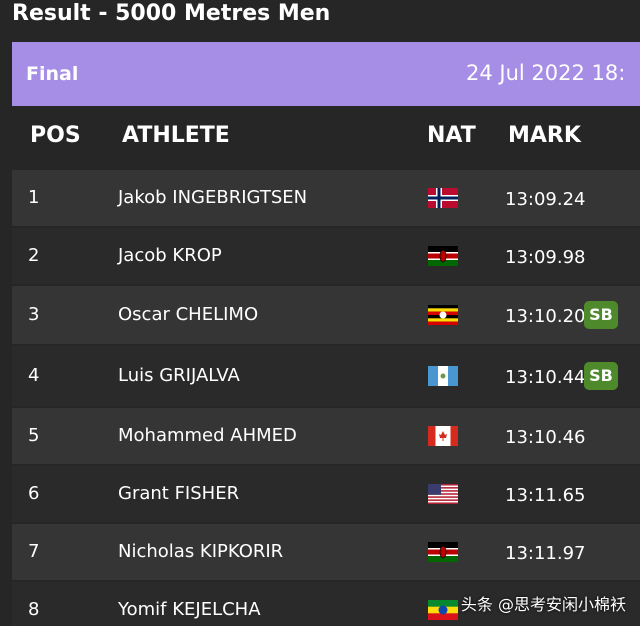  What do you see at coordinates (34, 435) in the screenshot?
I see `position: 5` at bounding box center [34, 435].